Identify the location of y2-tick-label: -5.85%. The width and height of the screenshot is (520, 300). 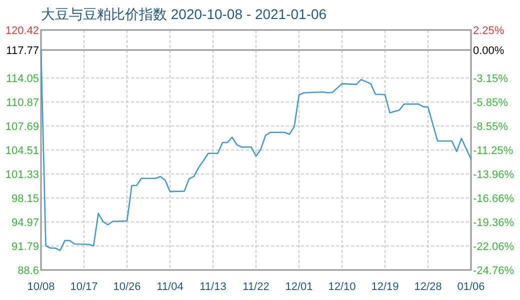
(490, 102).